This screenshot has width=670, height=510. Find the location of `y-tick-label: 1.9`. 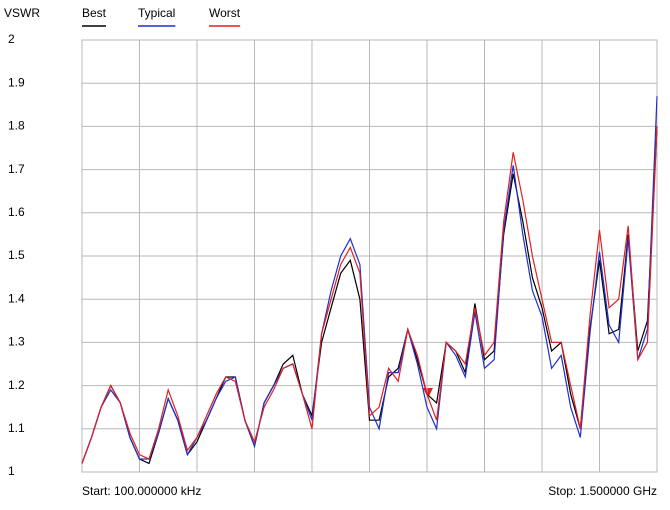

y-tick-label: 1.9 is located at coordinates (16, 82).